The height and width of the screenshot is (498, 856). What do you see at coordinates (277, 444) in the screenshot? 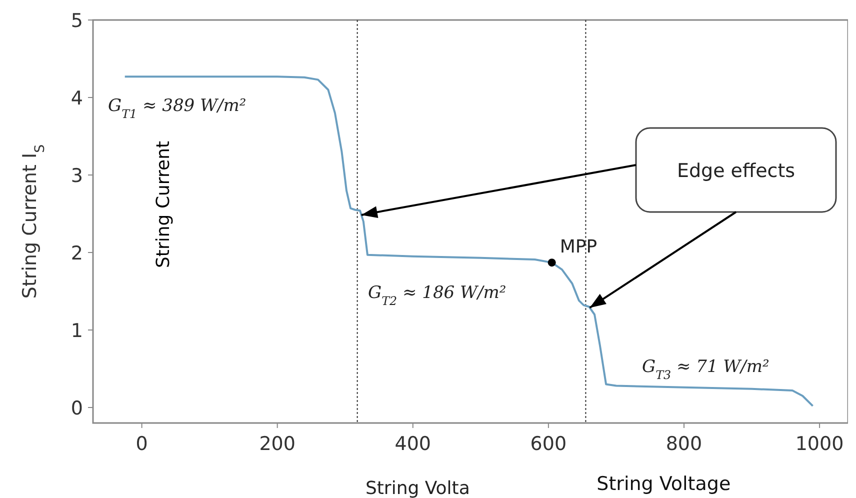
I see `x-tick-label: 200` at bounding box center [277, 444].